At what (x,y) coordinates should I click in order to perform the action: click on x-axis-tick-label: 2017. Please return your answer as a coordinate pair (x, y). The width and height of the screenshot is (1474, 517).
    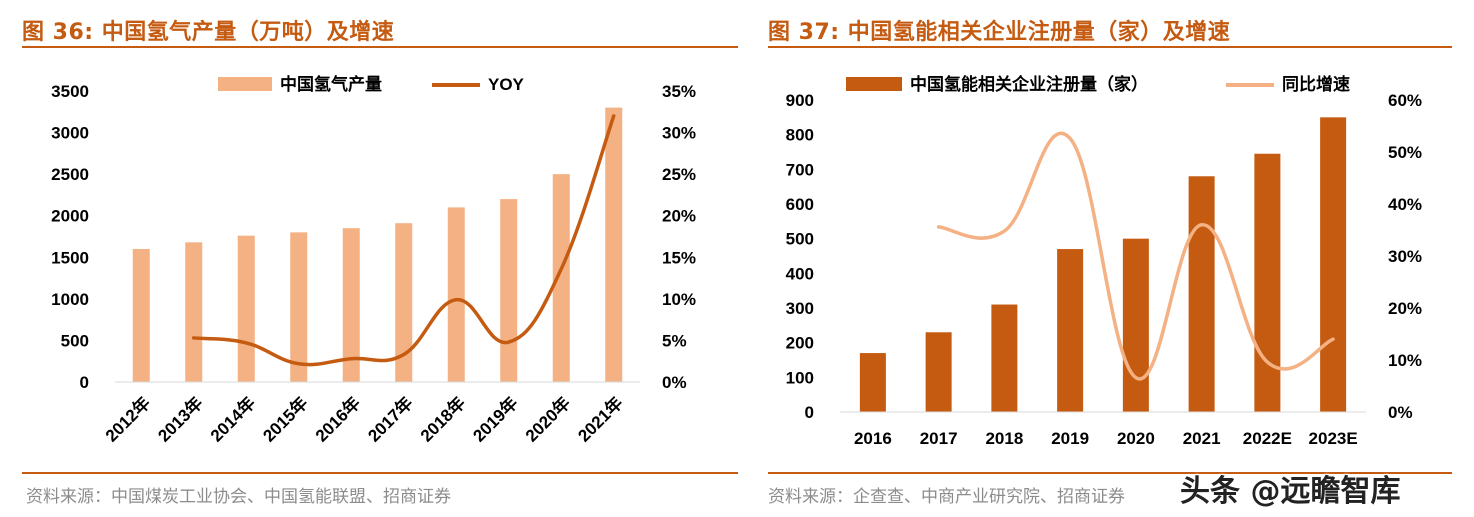
    Looking at the image, I should click on (939, 438).